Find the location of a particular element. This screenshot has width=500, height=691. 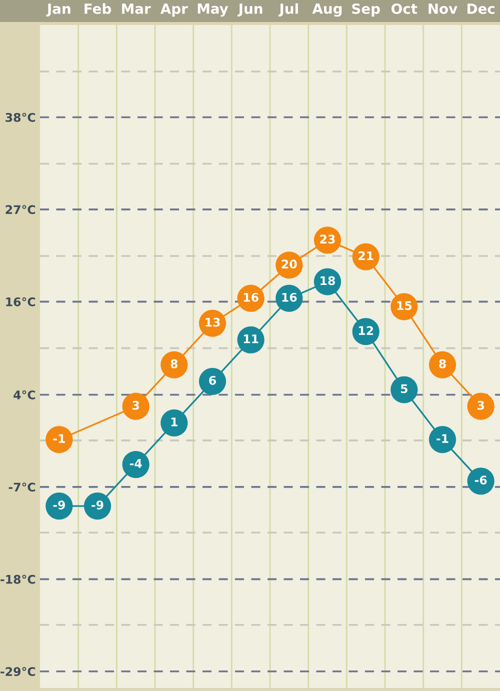

data-label: 5 is located at coordinates (404, 389).